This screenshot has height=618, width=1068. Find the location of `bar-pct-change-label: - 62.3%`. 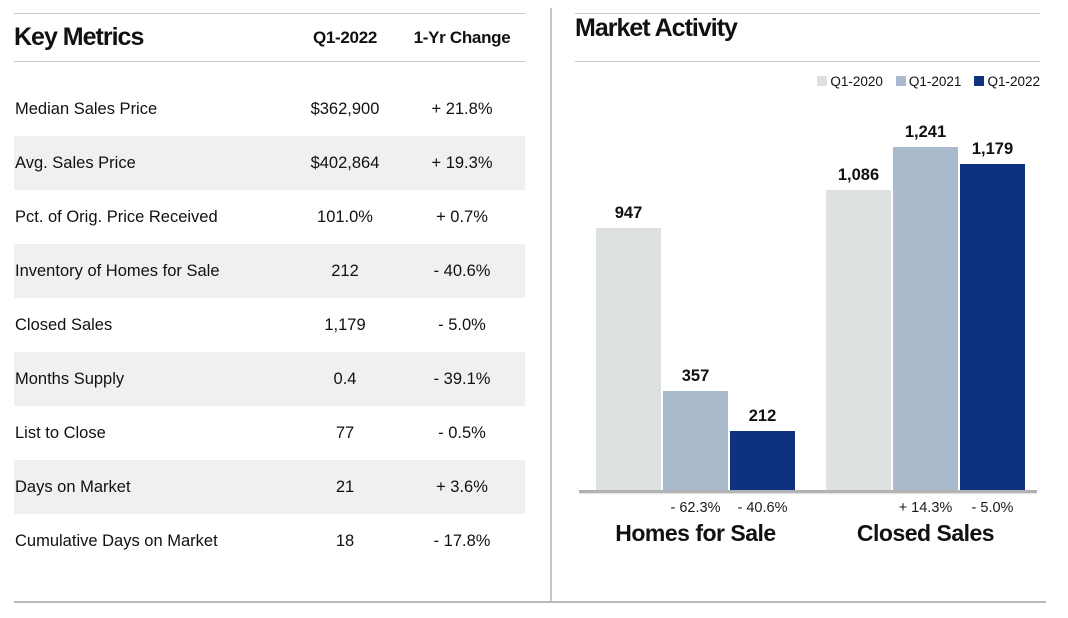

bar-pct-change-label: - 62.3% is located at coordinates (695, 508).